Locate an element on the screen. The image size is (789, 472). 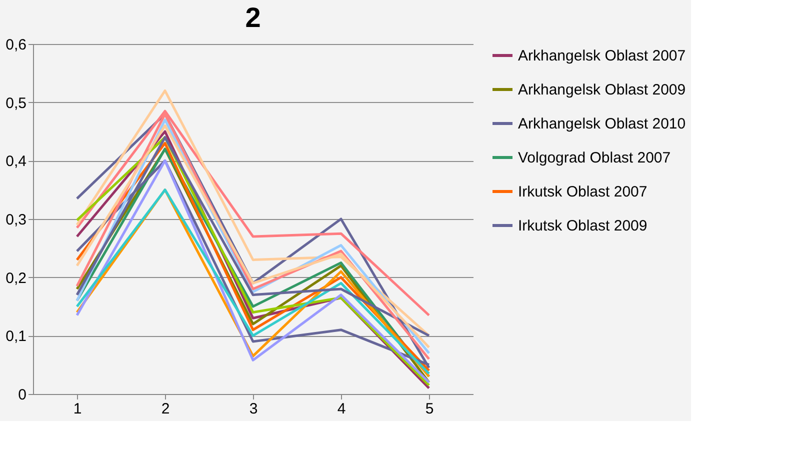
legend-label: Volgograd Oblast 2007 is located at coordinates (594, 158).